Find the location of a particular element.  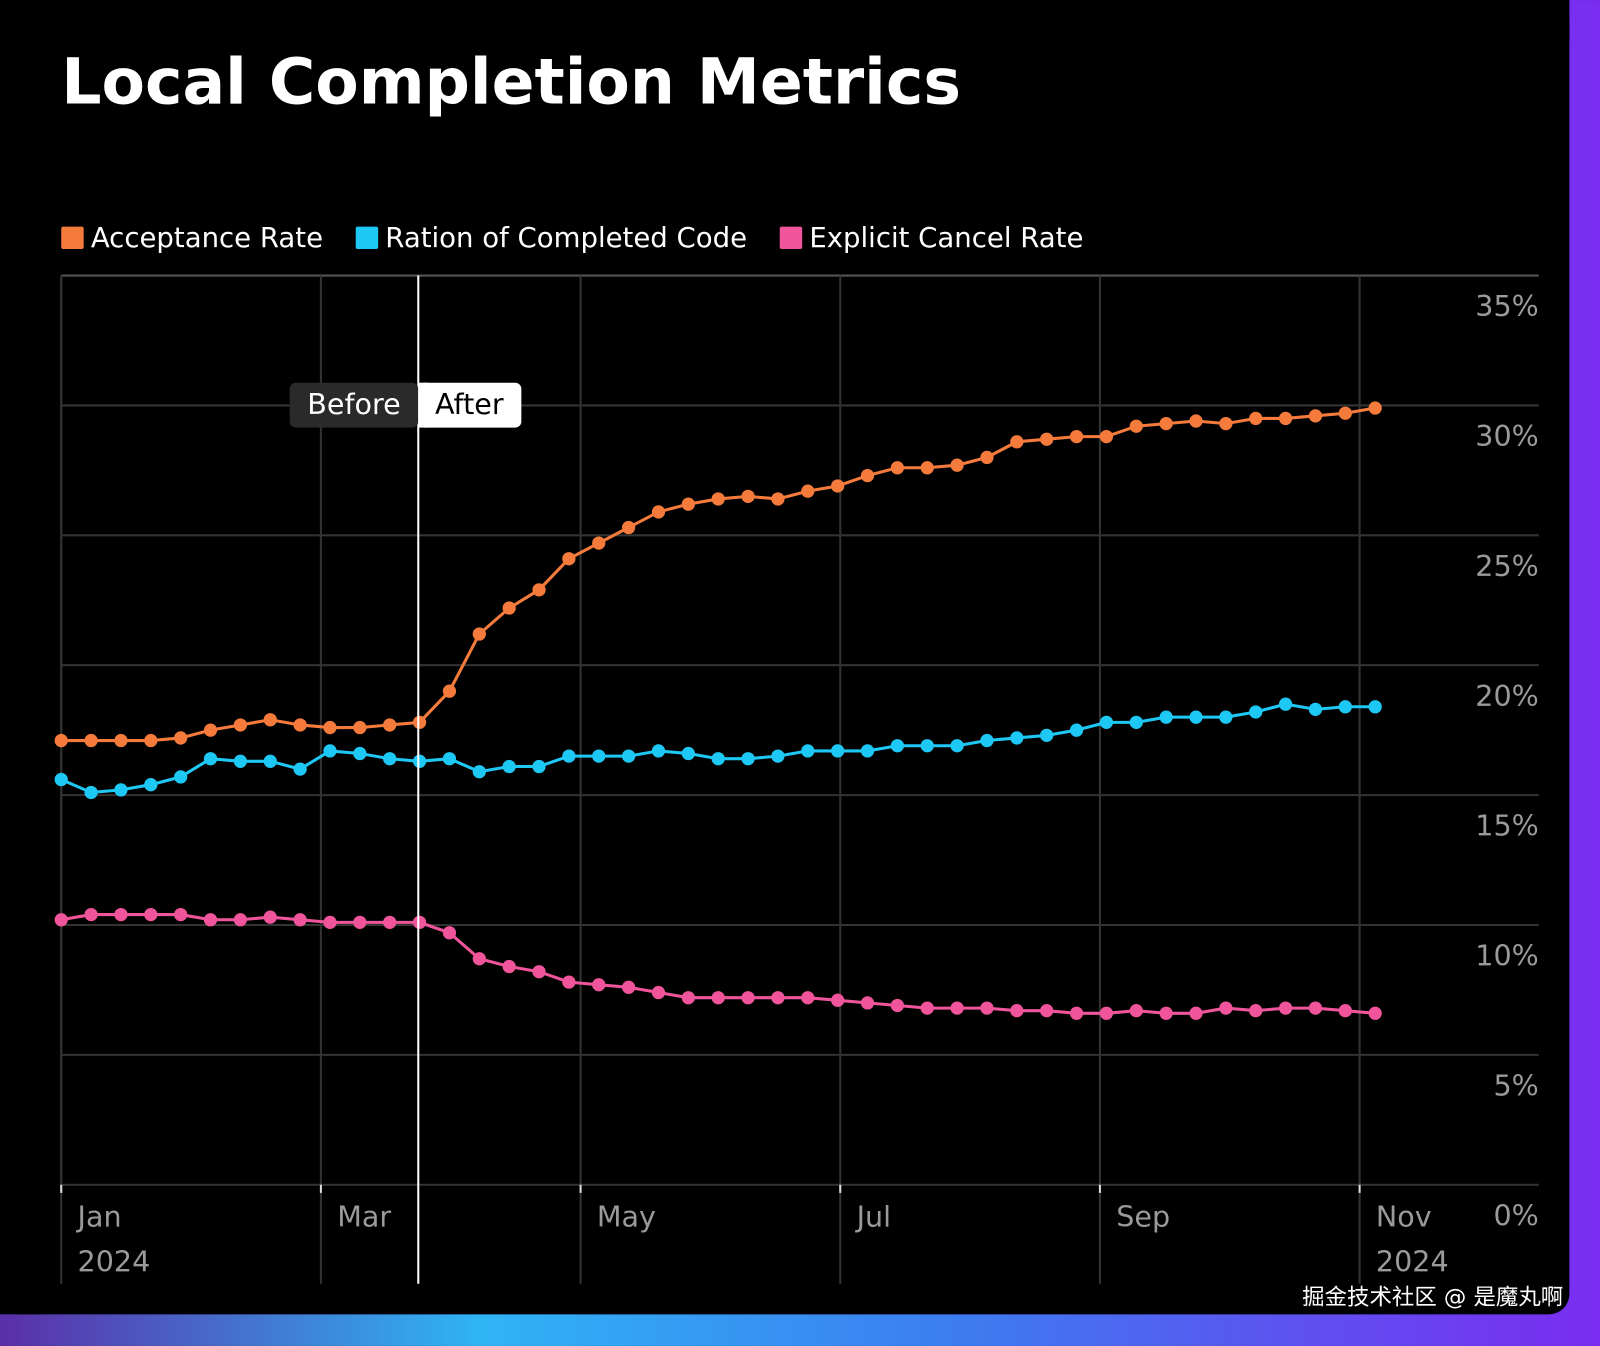

legend-label: Explicit Cancel Rate is located at coordinates (946, 238).